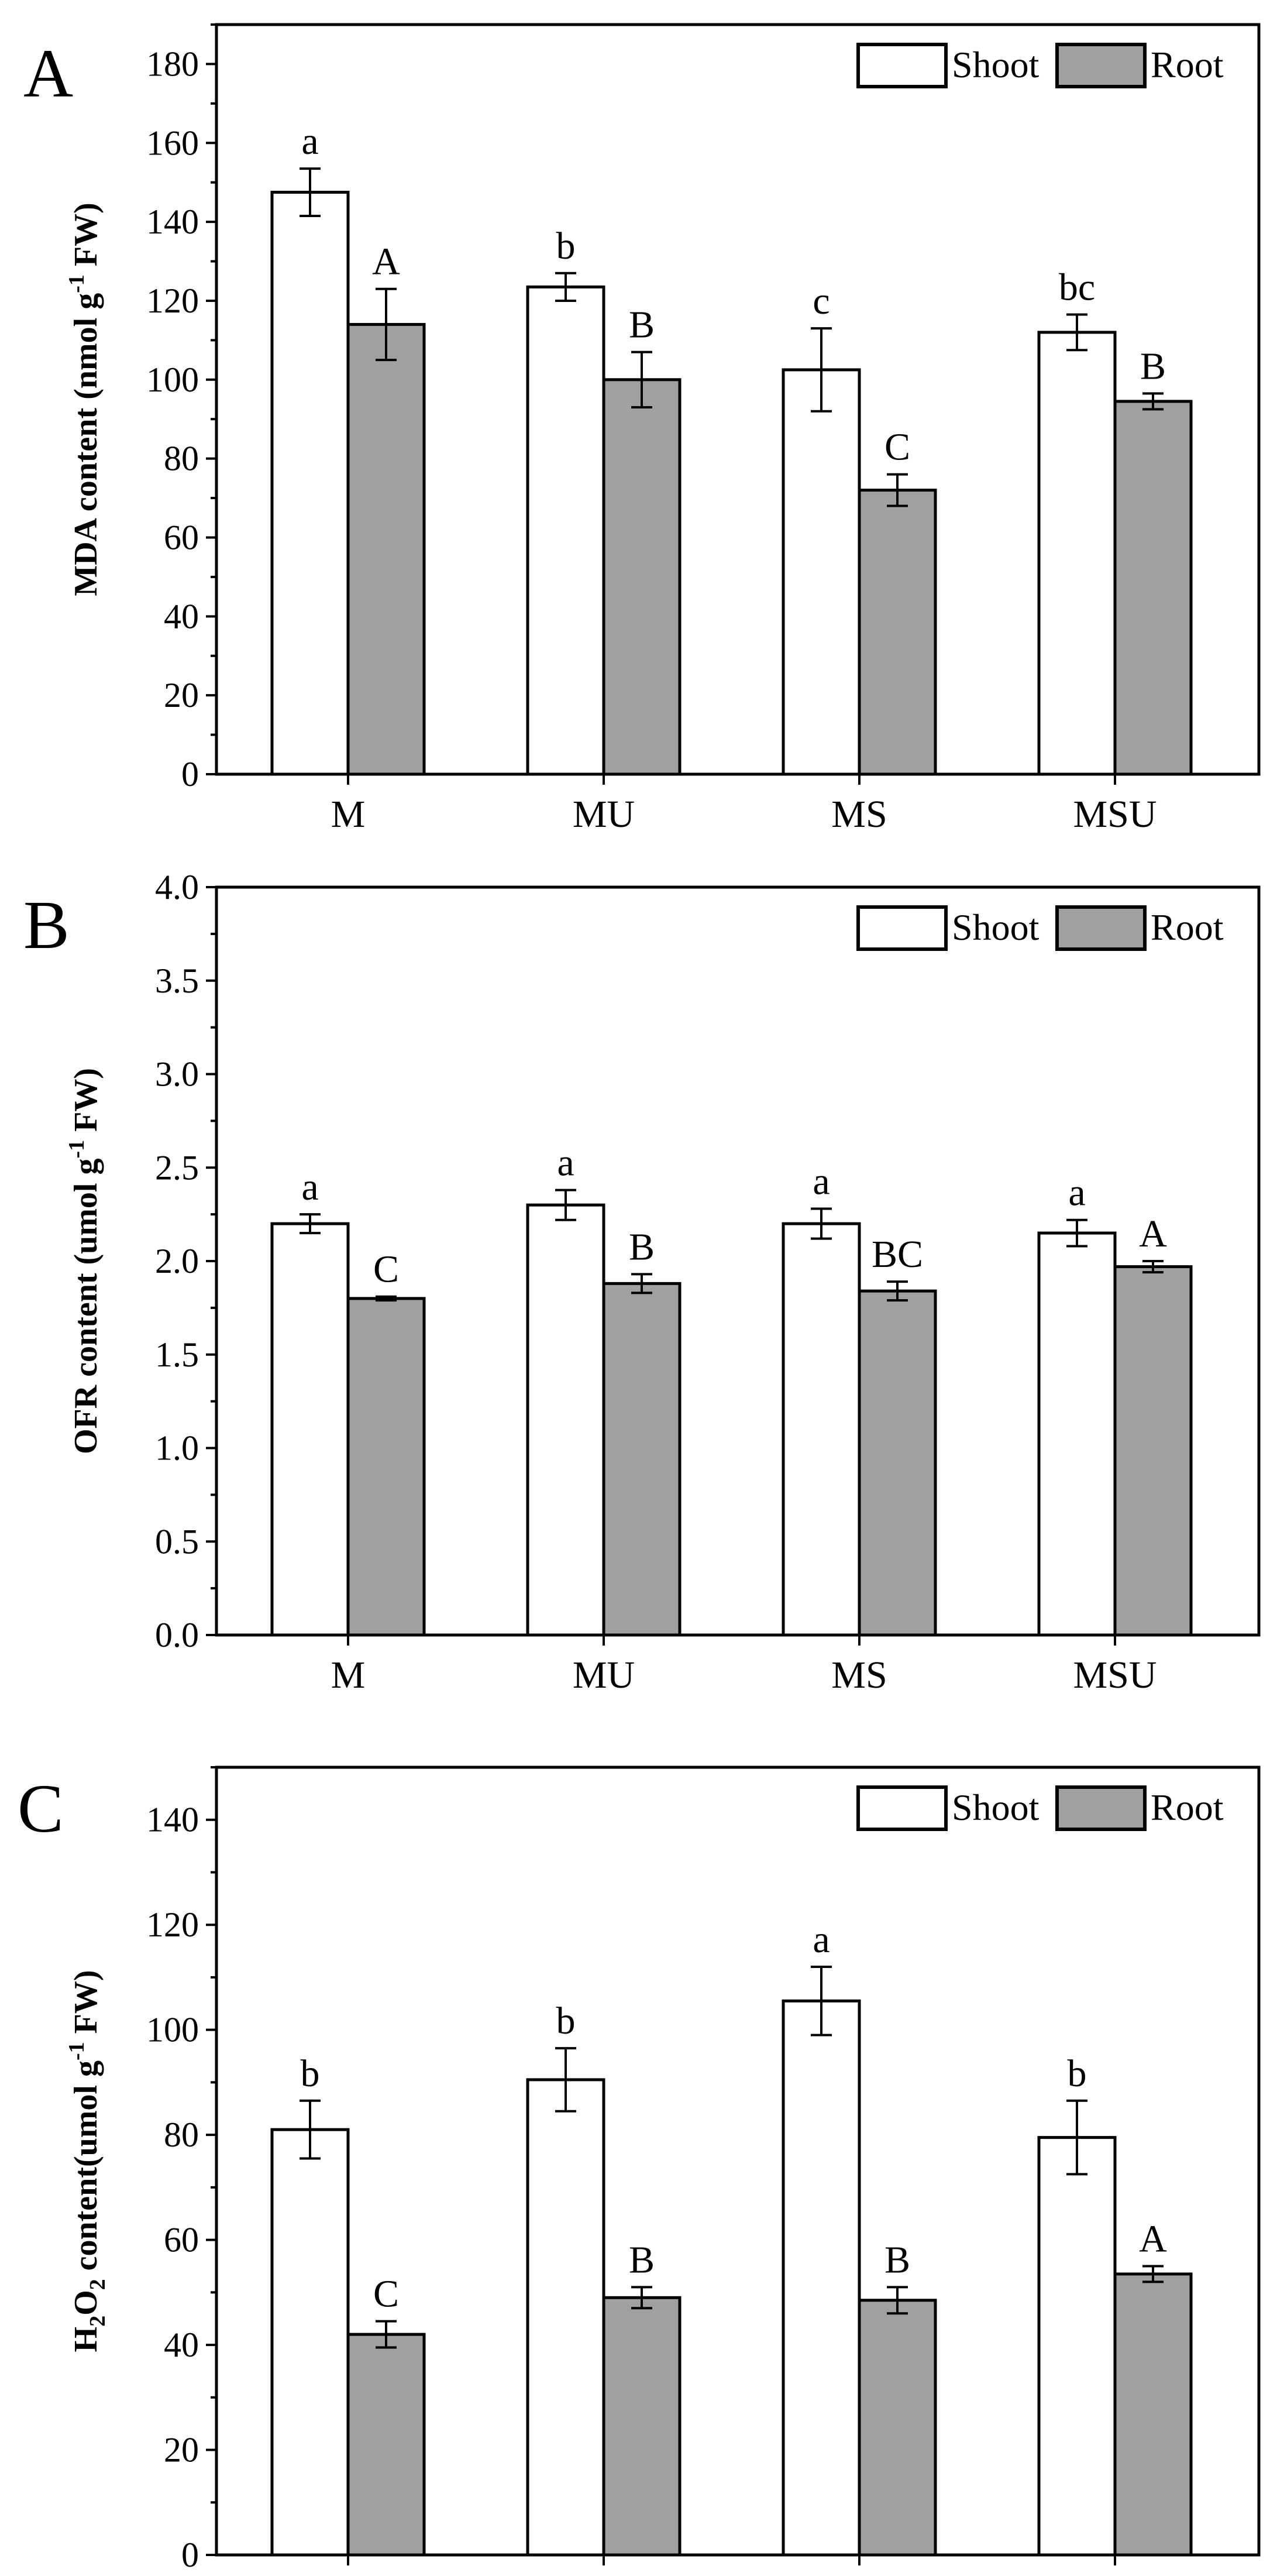 This screenshot has height=2576, width=1270. What do you see at coordinates (177, 1635) in the screenshot?
I see `y-tick-label: 0.0` at bounding box center [177, 1635].